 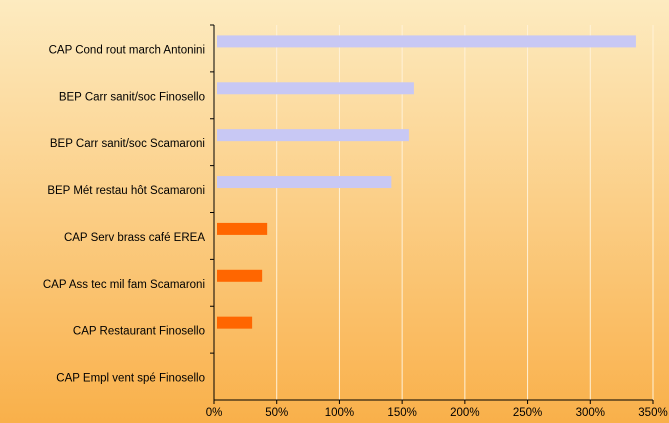 What do you see at coordinates (401, 413) in the screenshot?
I see `x-tick-label: 150%` at bounding box center [401, 413].